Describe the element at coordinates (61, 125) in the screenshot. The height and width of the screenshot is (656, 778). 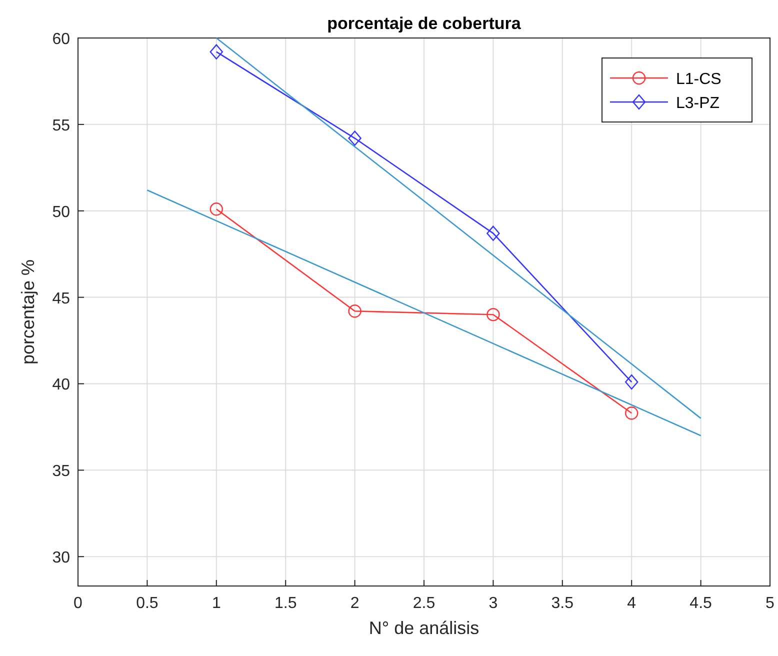
I see `y-tick-label: 55` at that location.